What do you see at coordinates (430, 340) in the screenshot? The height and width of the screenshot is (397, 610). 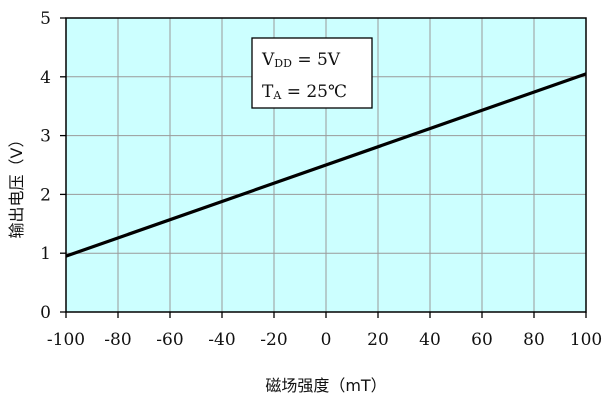 I see `x-tick-label: 40` at bounding box center [430, 340].